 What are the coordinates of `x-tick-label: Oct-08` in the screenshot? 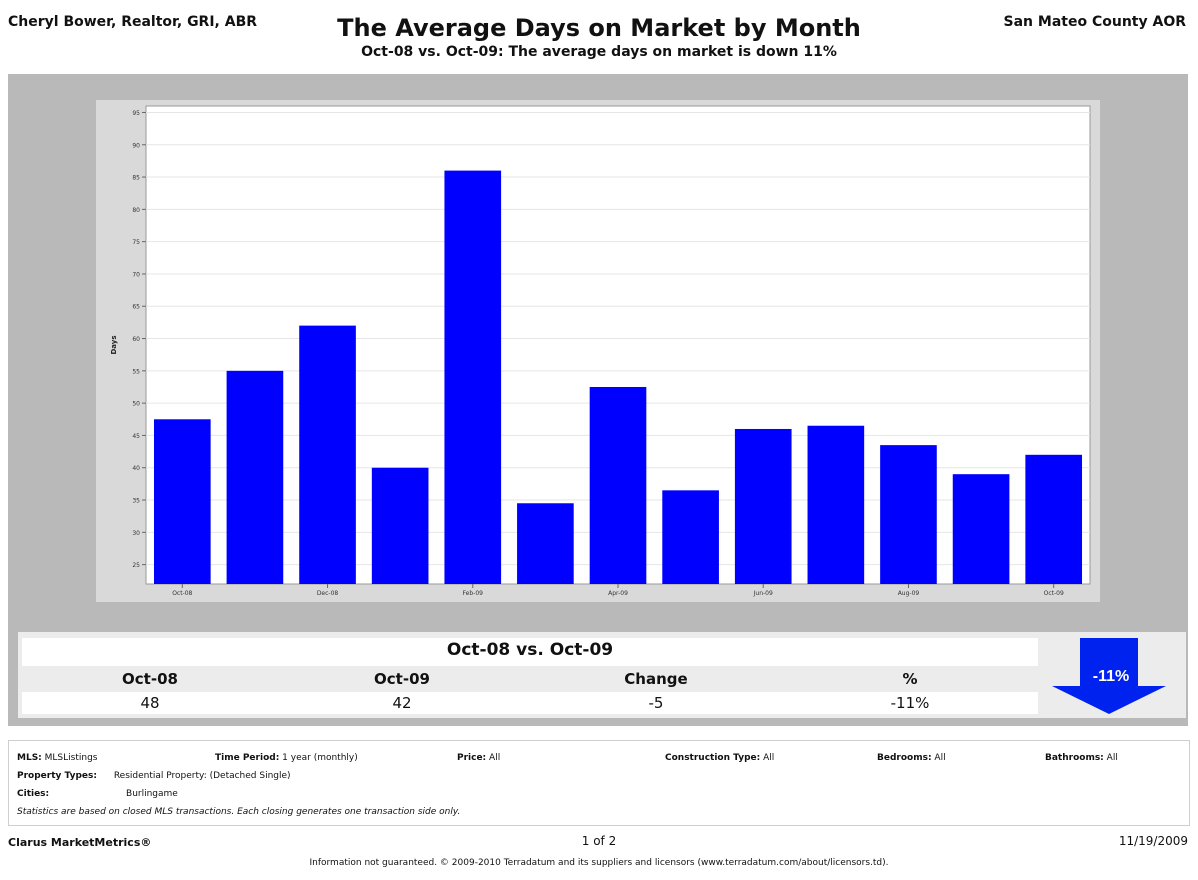 It's located at (182, 593).